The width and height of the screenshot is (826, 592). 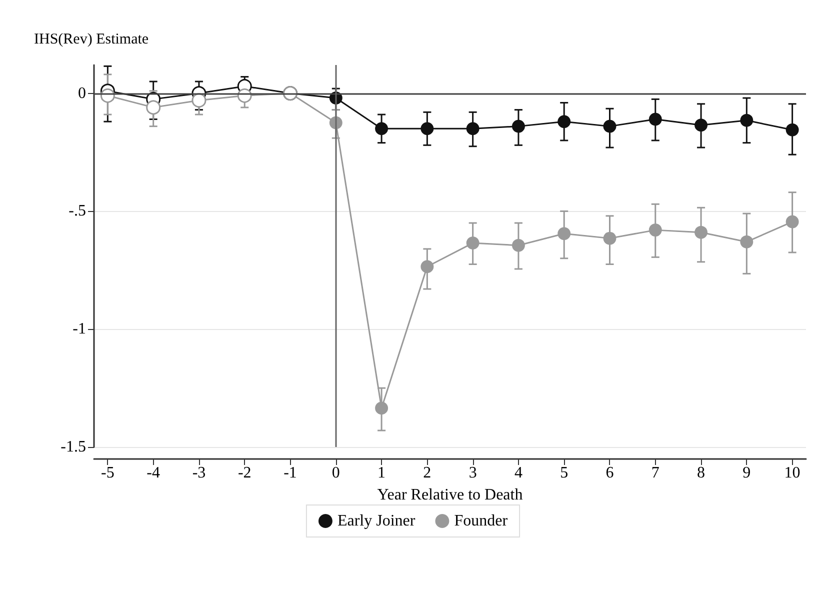 What do you see at coordinates (610, 473) in the screenshot?
I see `x-tick-label: 6` at bounding box center [610, 473].